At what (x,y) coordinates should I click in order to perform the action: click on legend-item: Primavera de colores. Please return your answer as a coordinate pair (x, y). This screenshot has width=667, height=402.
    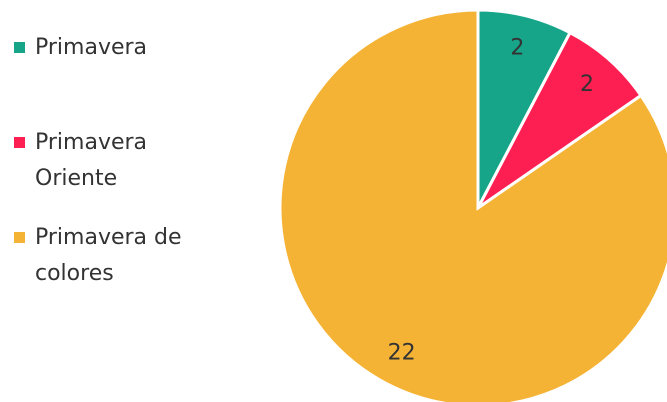
    Looking at the image, I should click on (114, 256).